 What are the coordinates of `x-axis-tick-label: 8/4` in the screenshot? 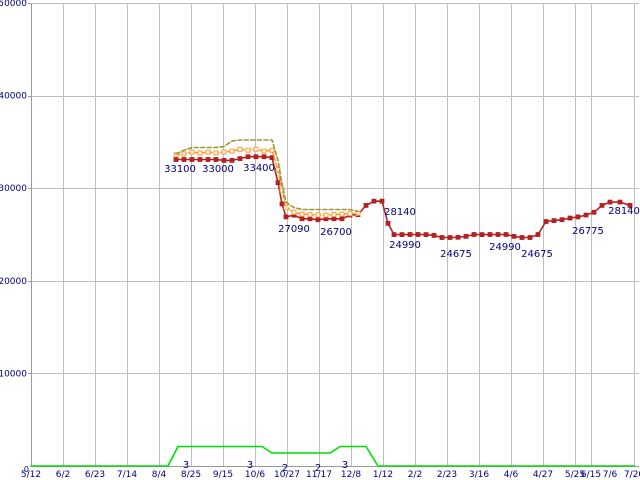 It's located at (159, 475).